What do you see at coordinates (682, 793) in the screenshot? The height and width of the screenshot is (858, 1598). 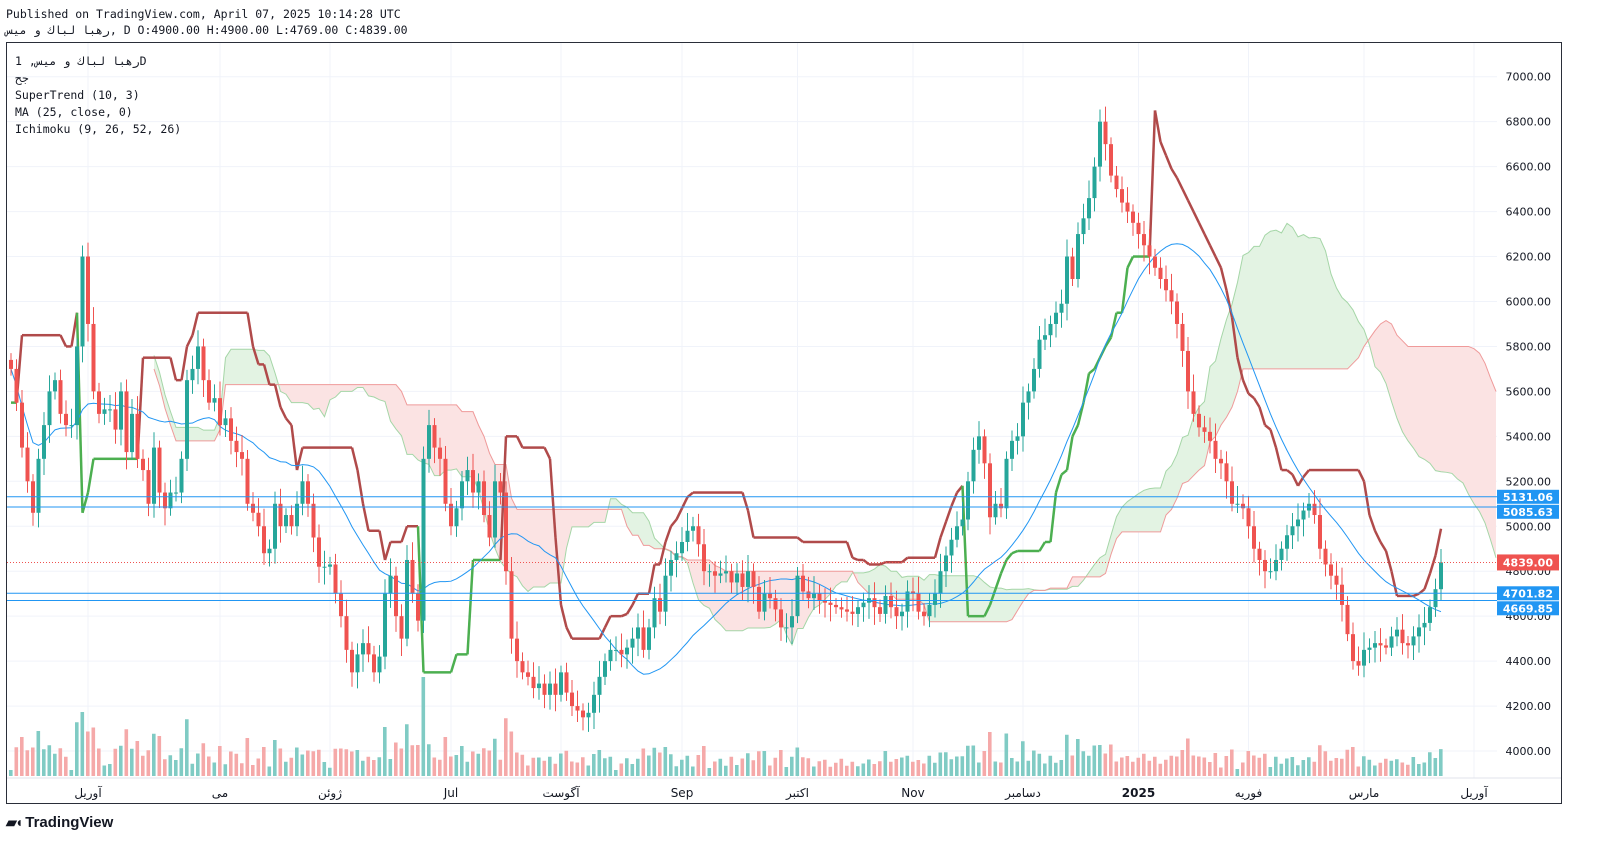 I see `x-tick-label: Sep` at bounding box center [682, 793].